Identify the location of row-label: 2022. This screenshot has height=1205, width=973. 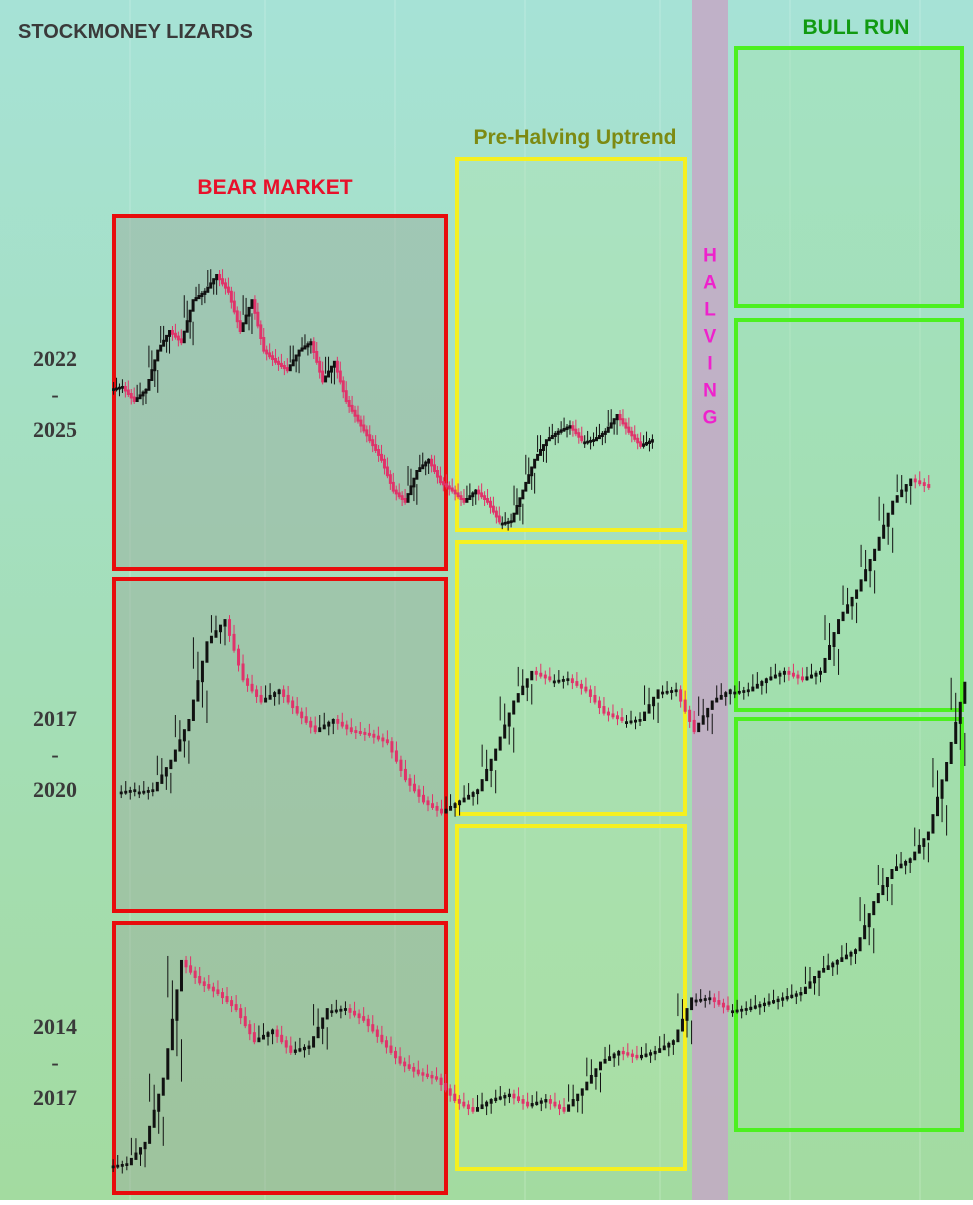
(55, 358).